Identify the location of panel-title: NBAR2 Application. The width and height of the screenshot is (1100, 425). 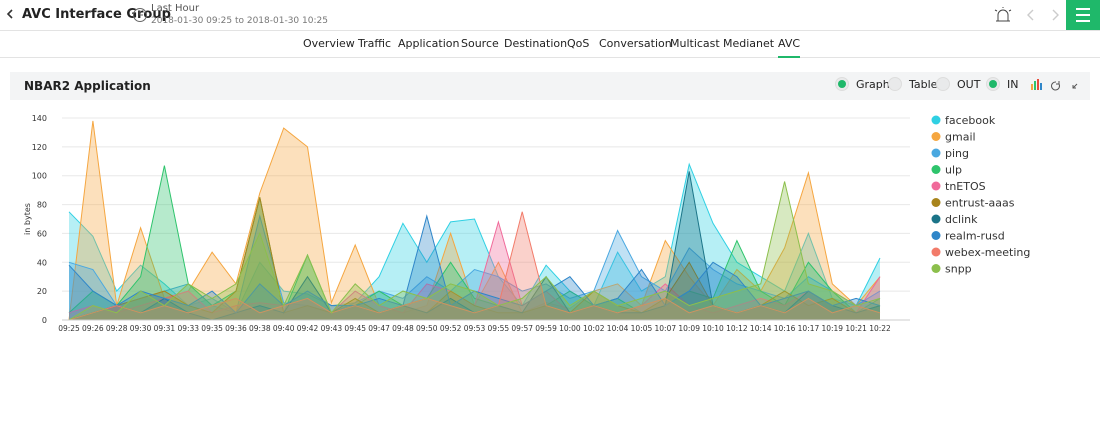
(87, 86).